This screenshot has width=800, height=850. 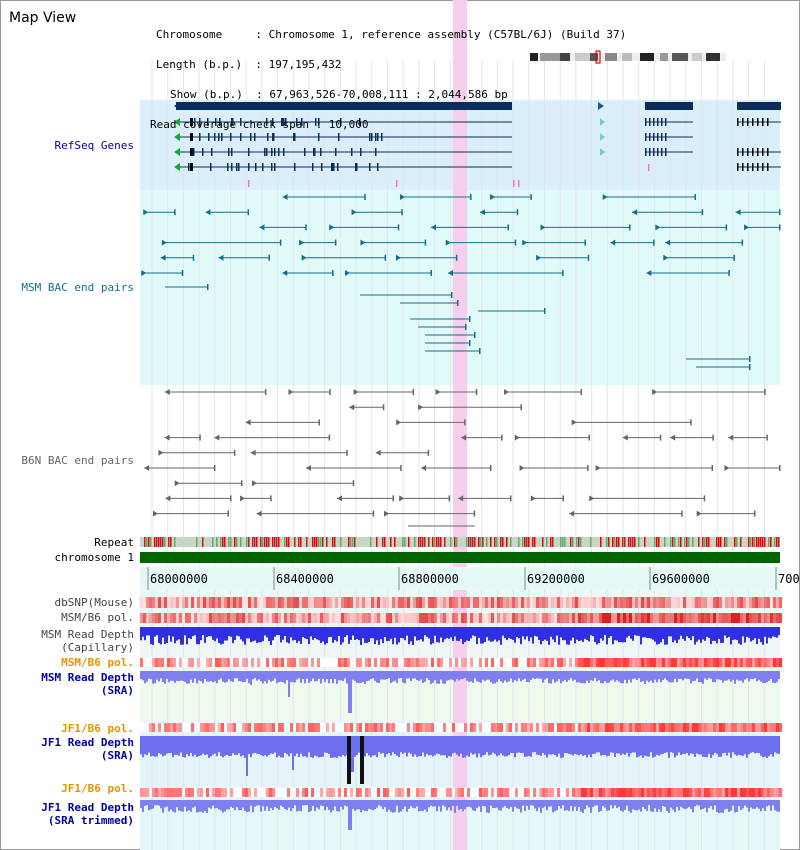 What do you see at coordinates (114, 542) in the screenshot?
I see `track-label-repeat: Repeat` at bounding box center [114, 542].